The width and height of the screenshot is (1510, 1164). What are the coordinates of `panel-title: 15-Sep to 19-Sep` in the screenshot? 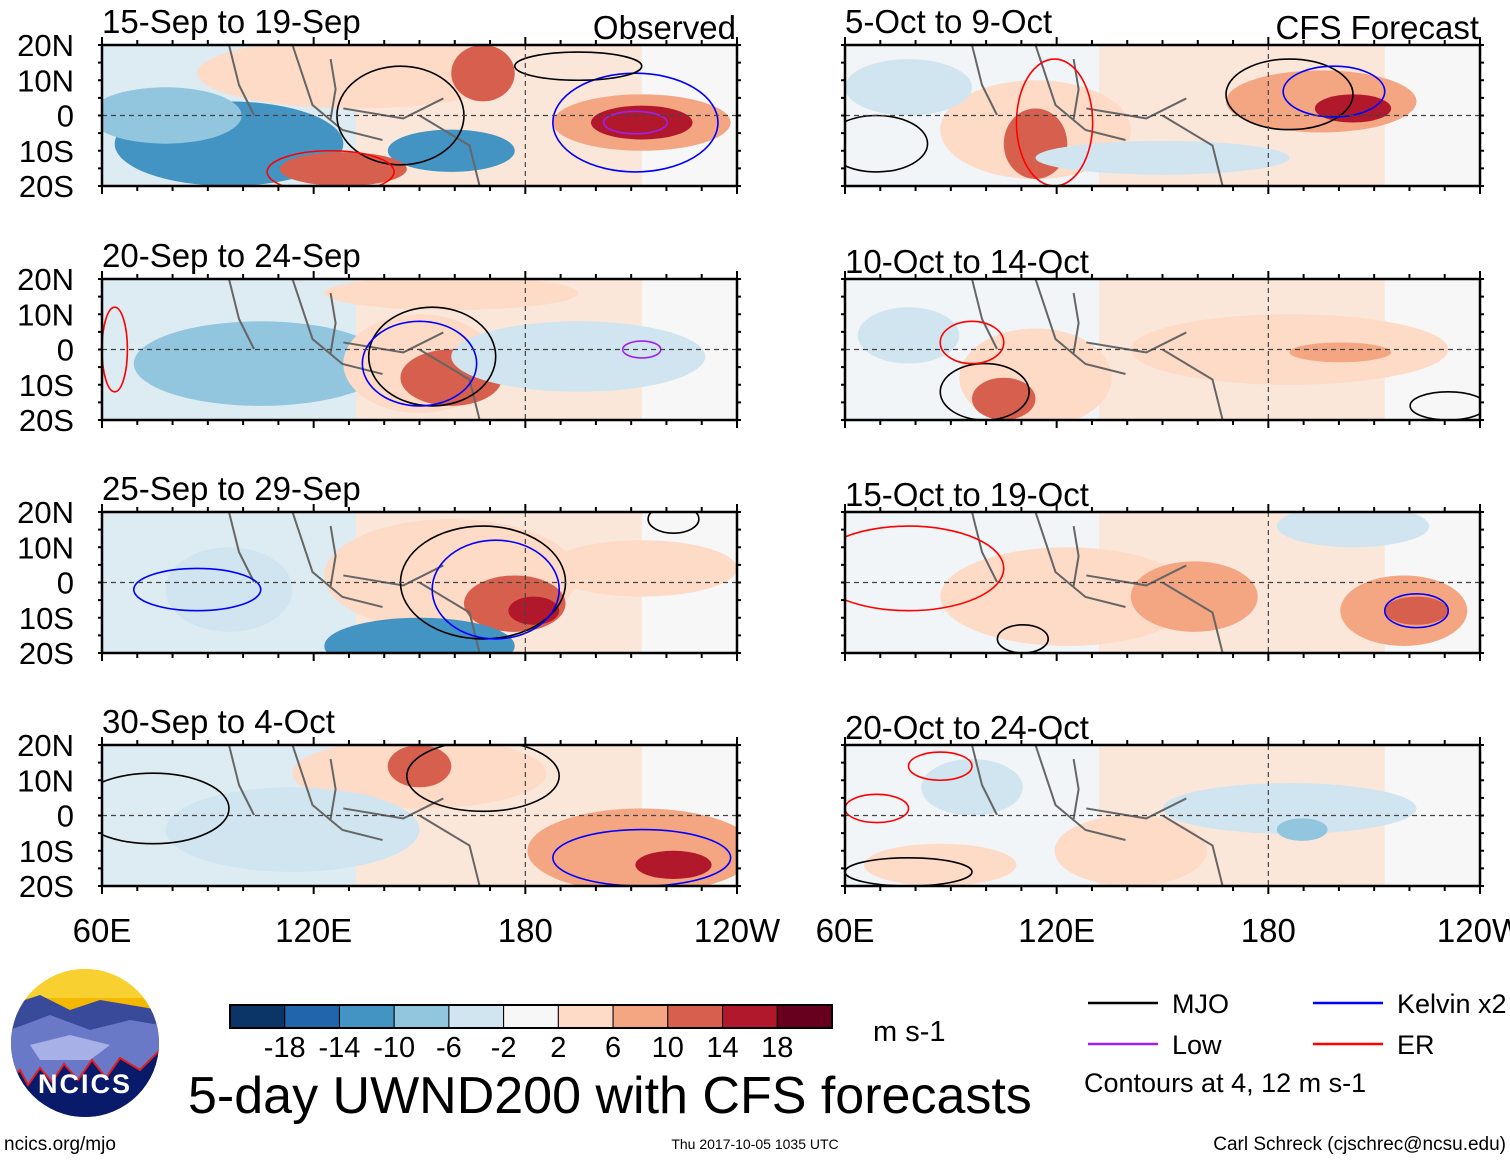 It's located at (231, 21).